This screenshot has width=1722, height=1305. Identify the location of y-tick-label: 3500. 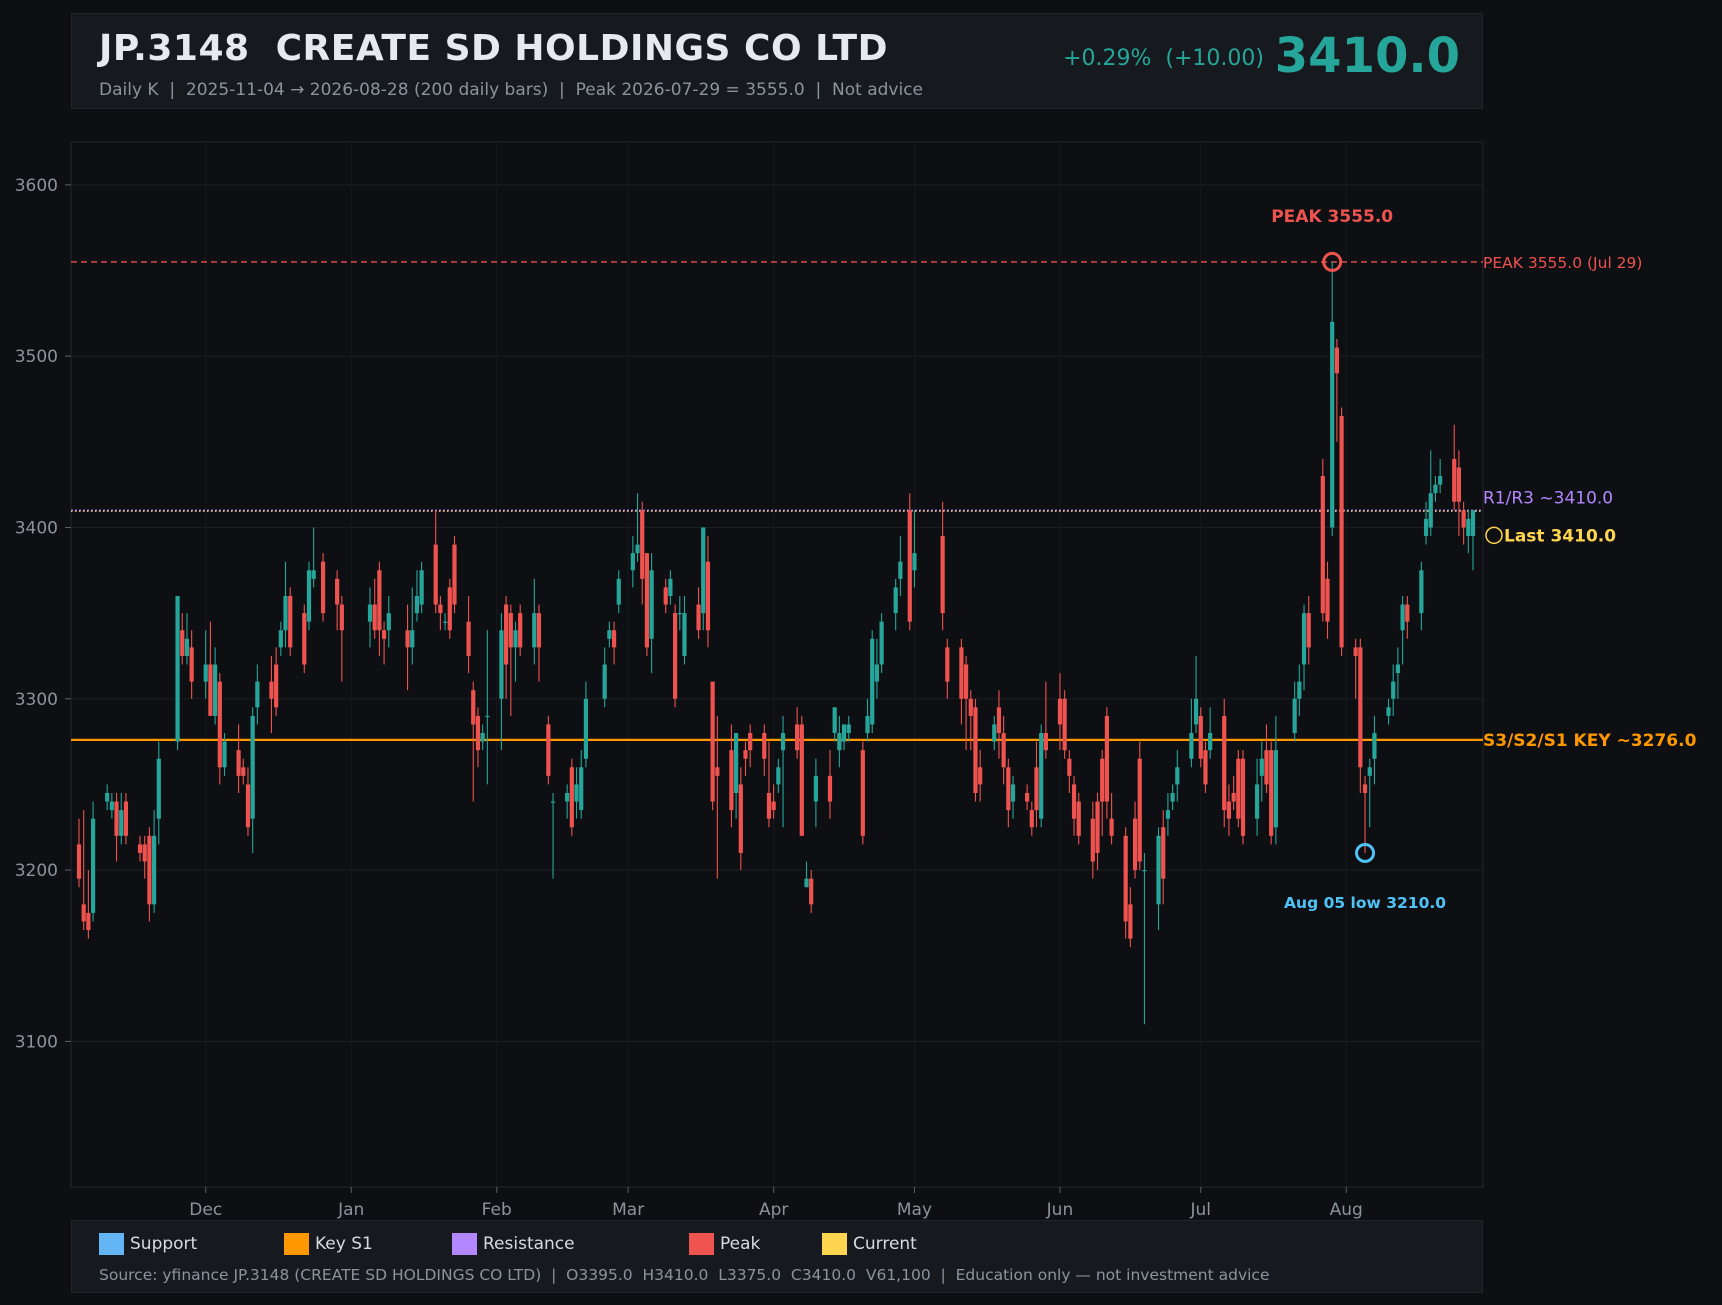
(36, 357).